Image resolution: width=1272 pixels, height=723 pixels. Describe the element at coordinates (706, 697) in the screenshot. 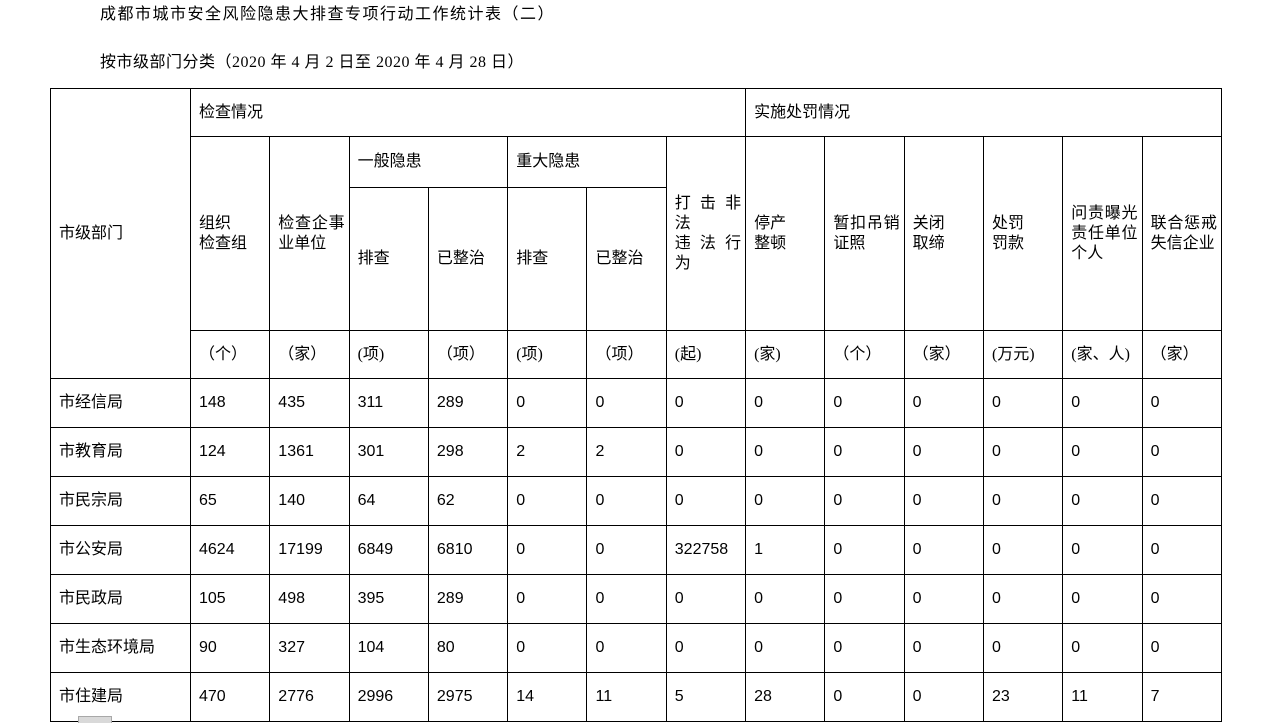

I see `value-cell: 5` at that location.